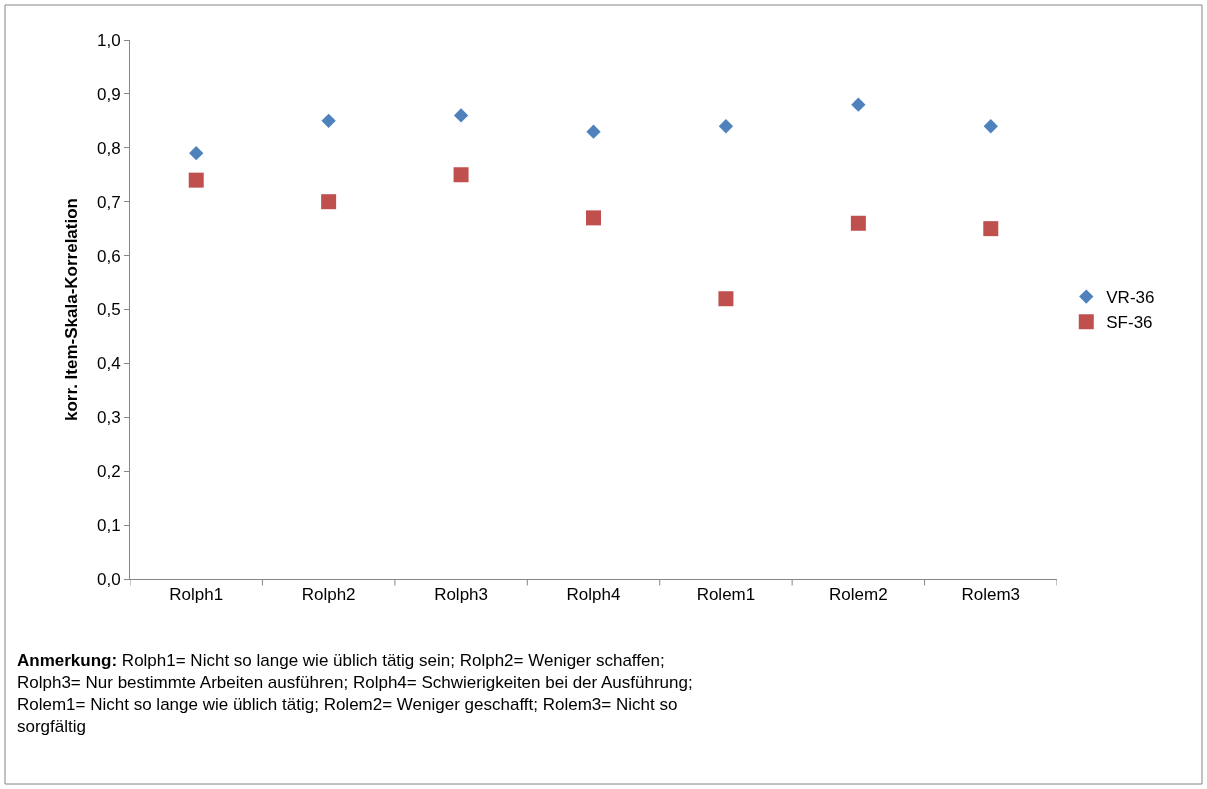 The width and height of the screenshot is (1207, 789). What do you see at coordinates (108, 256) in the screenshot?
I see `y-tick-label: 0,6` at bounding box center [108, 256].